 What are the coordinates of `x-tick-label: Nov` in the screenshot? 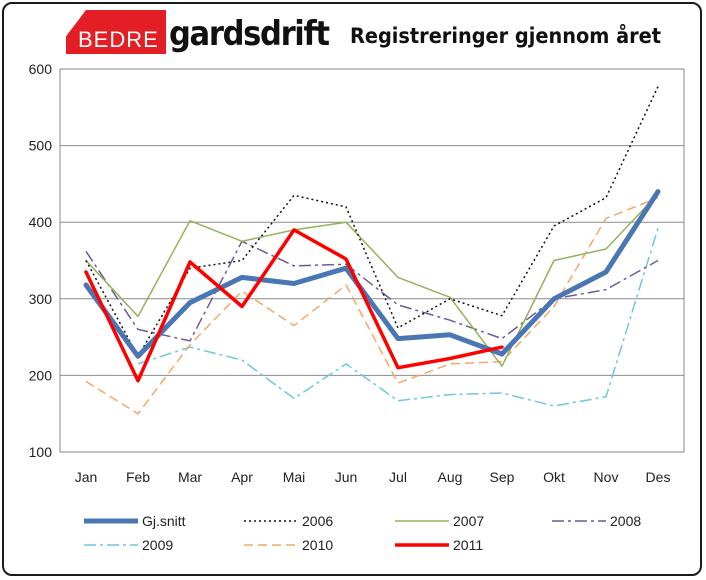 It's located at (606, 477).